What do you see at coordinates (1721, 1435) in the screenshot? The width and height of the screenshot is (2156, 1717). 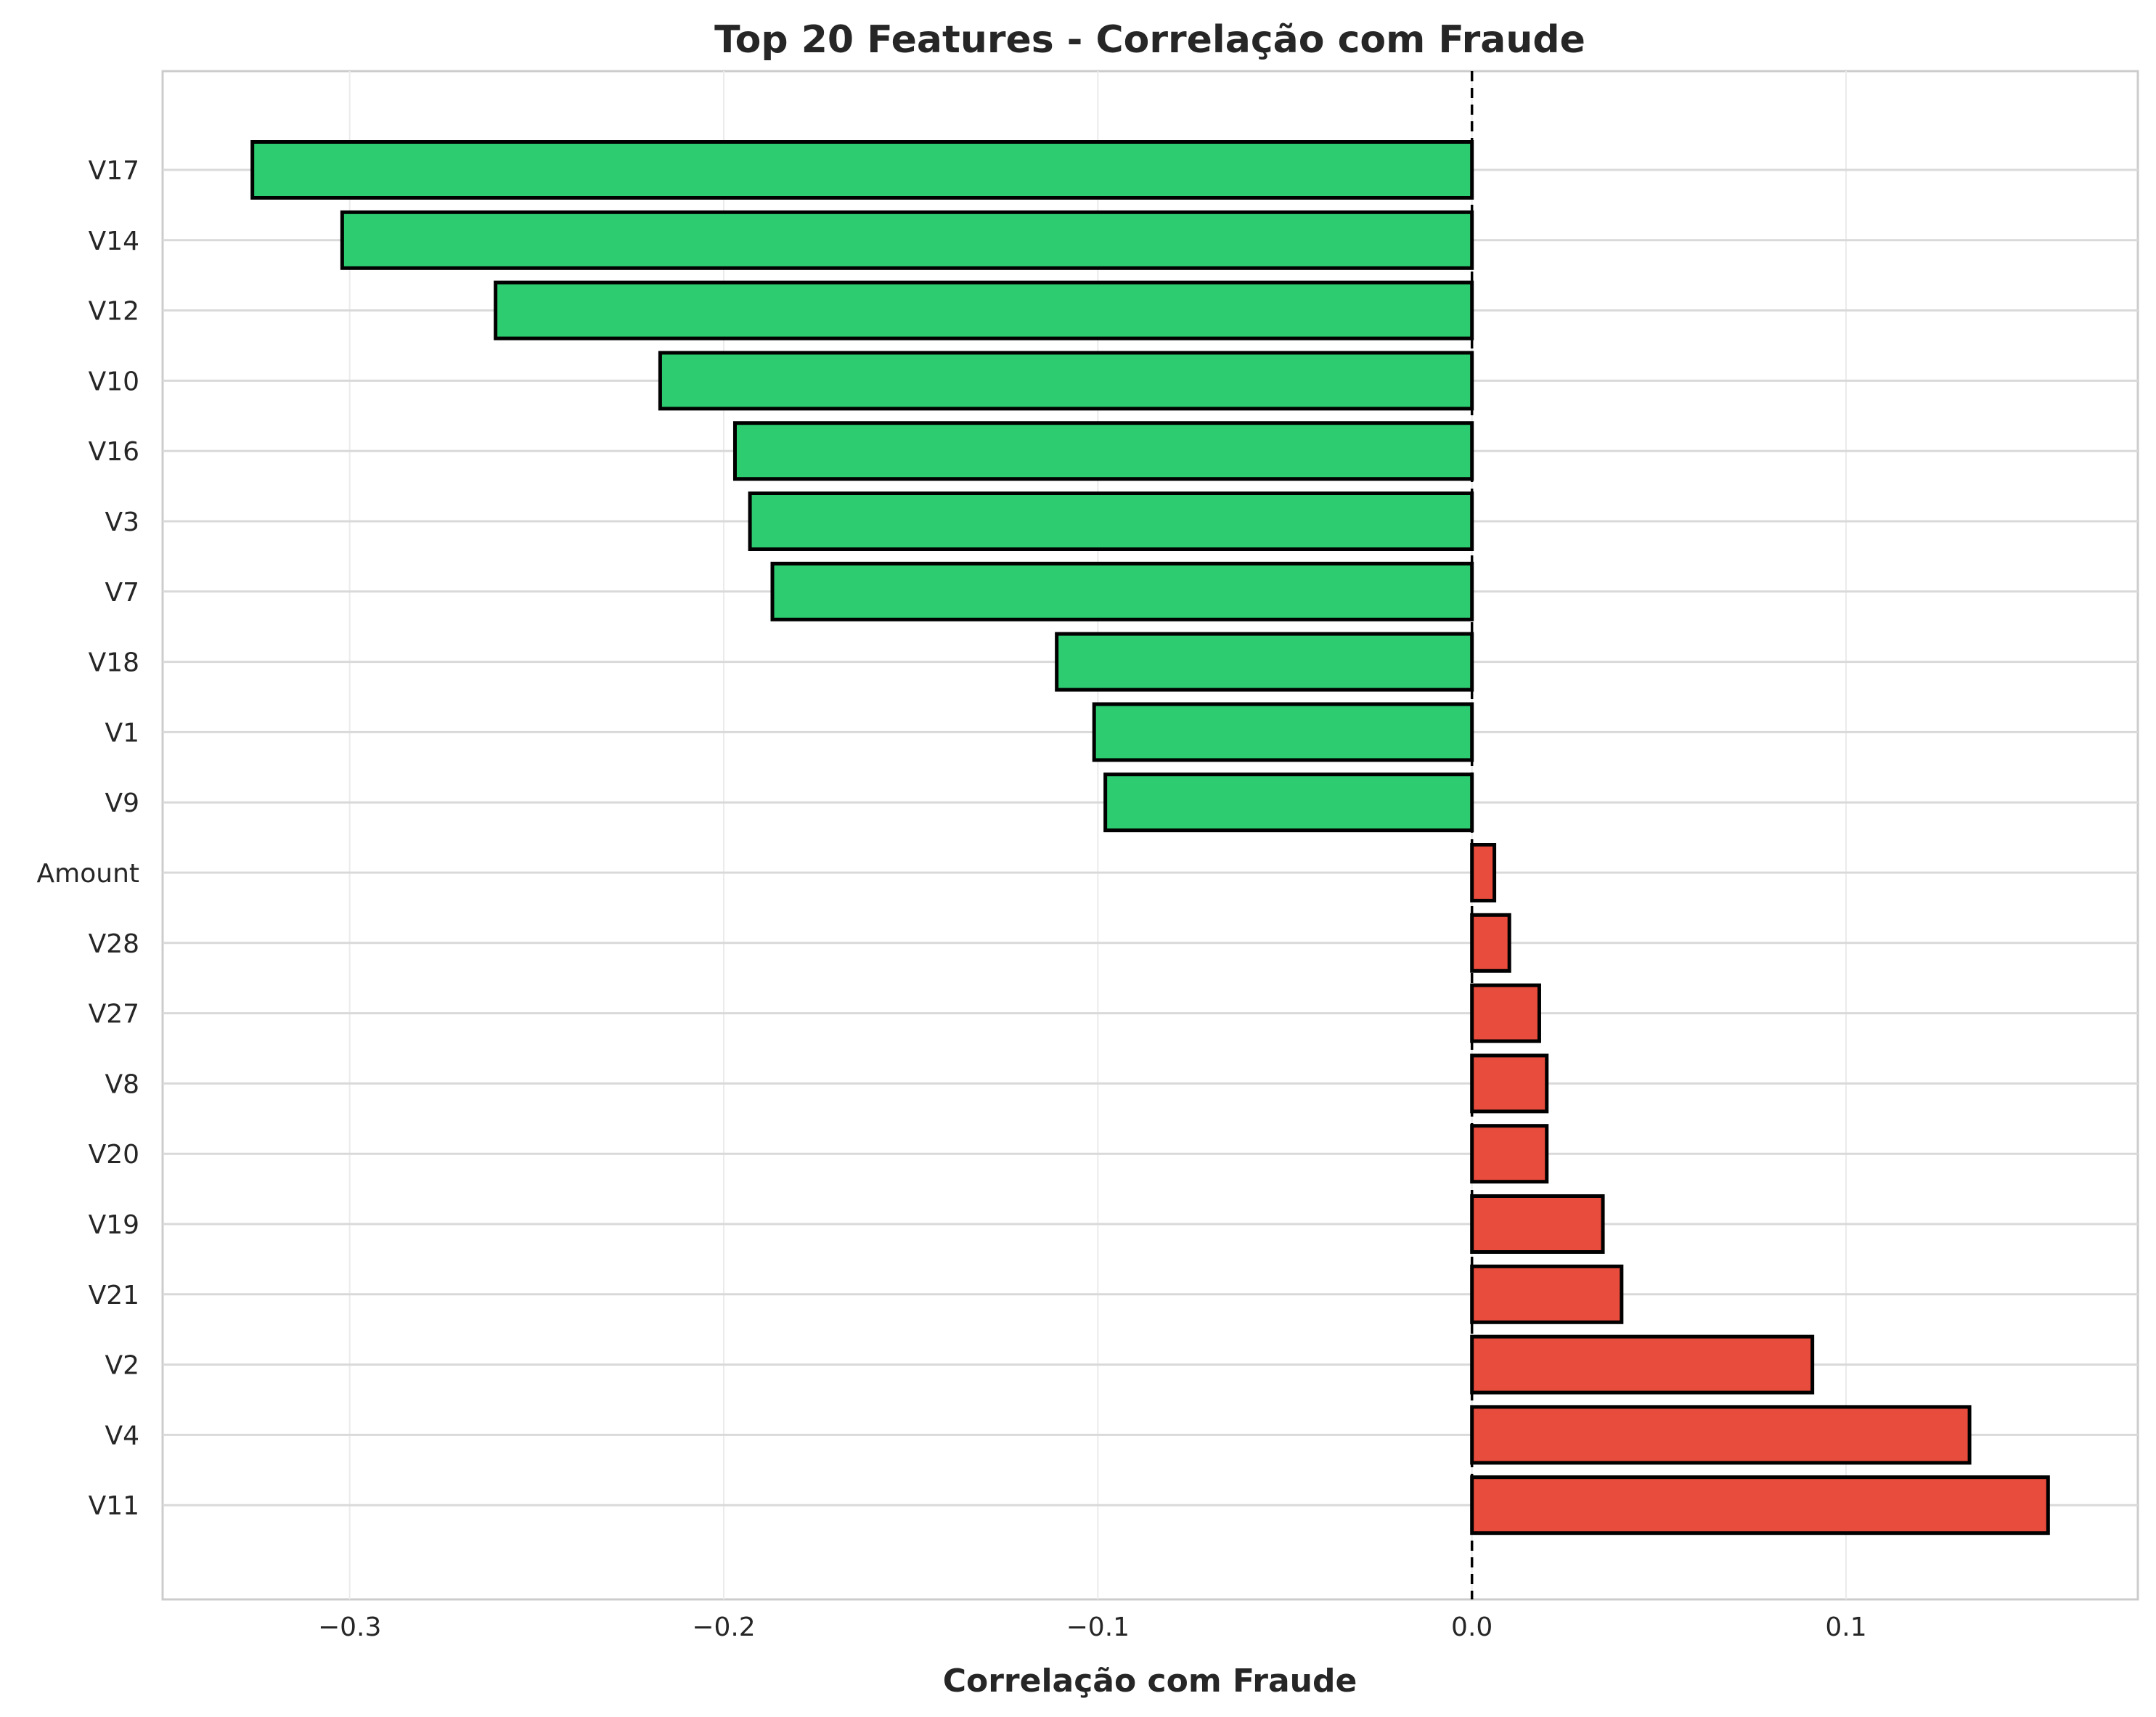 I see `bar-v4` at bounding box center [1721, 1435].